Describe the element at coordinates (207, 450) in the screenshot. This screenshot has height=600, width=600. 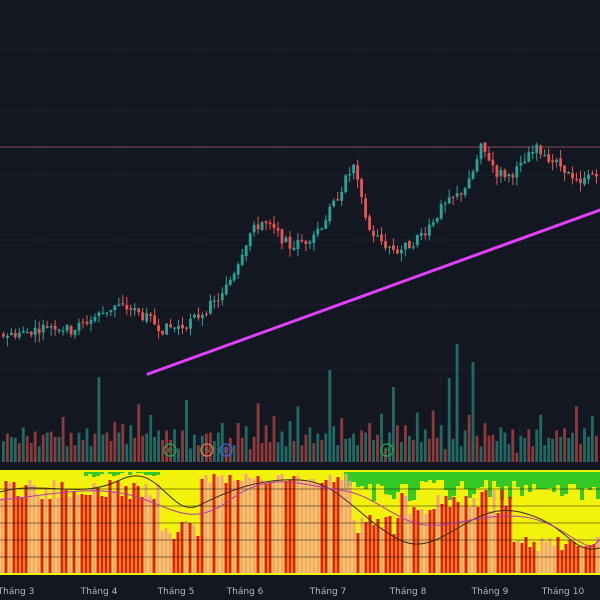
I see `event-marker: S` at that location.